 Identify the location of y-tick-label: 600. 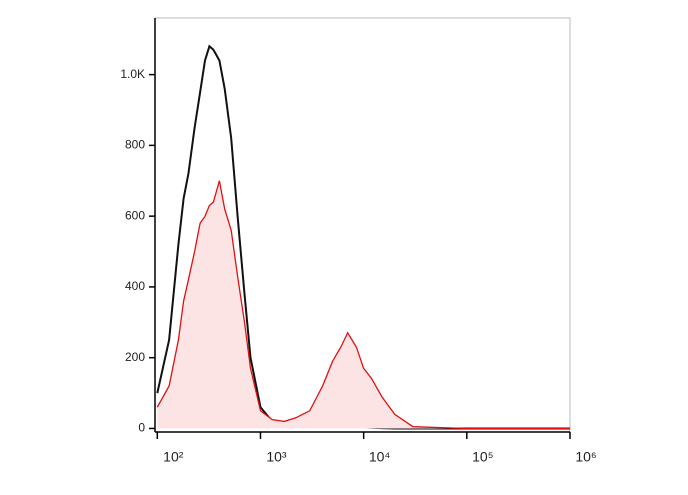
(135, 215).